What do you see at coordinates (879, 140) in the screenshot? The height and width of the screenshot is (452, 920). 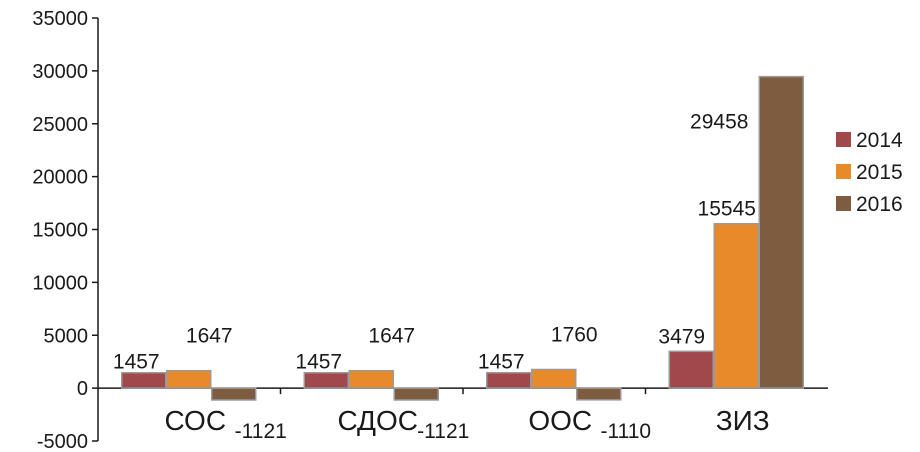 I see `legend-label-2014: 2014` at bounding box center [879, 140].